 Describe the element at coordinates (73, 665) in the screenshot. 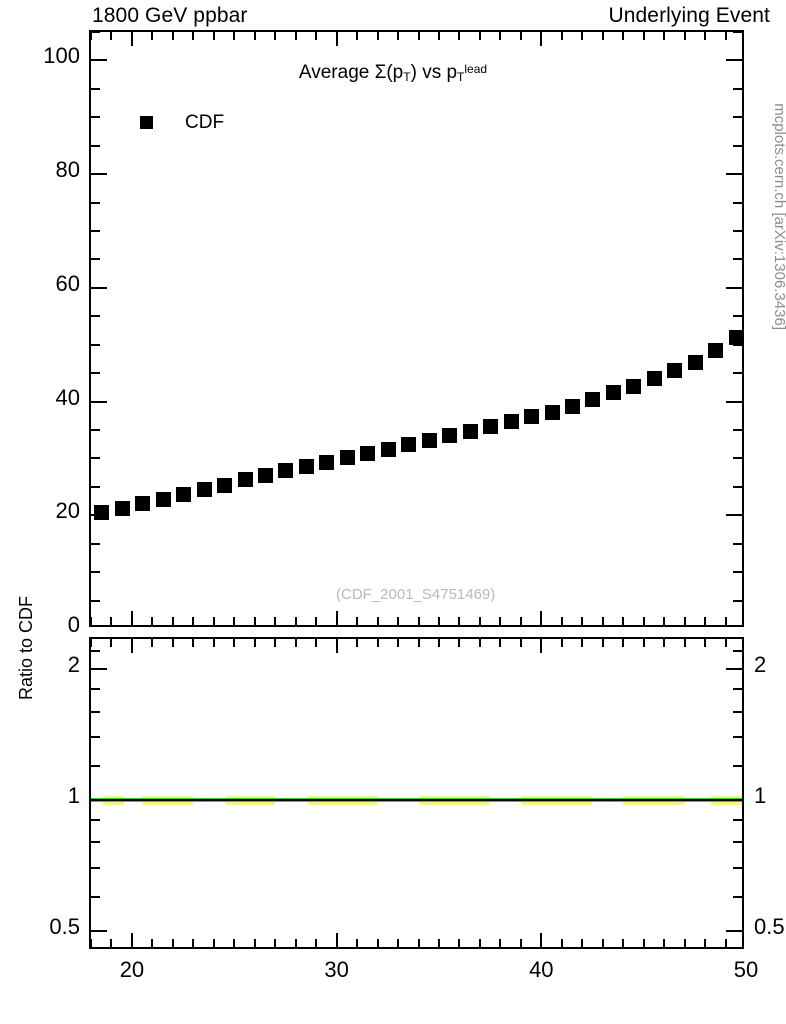

I see `ratio-y-tick-label: 2` at that location.